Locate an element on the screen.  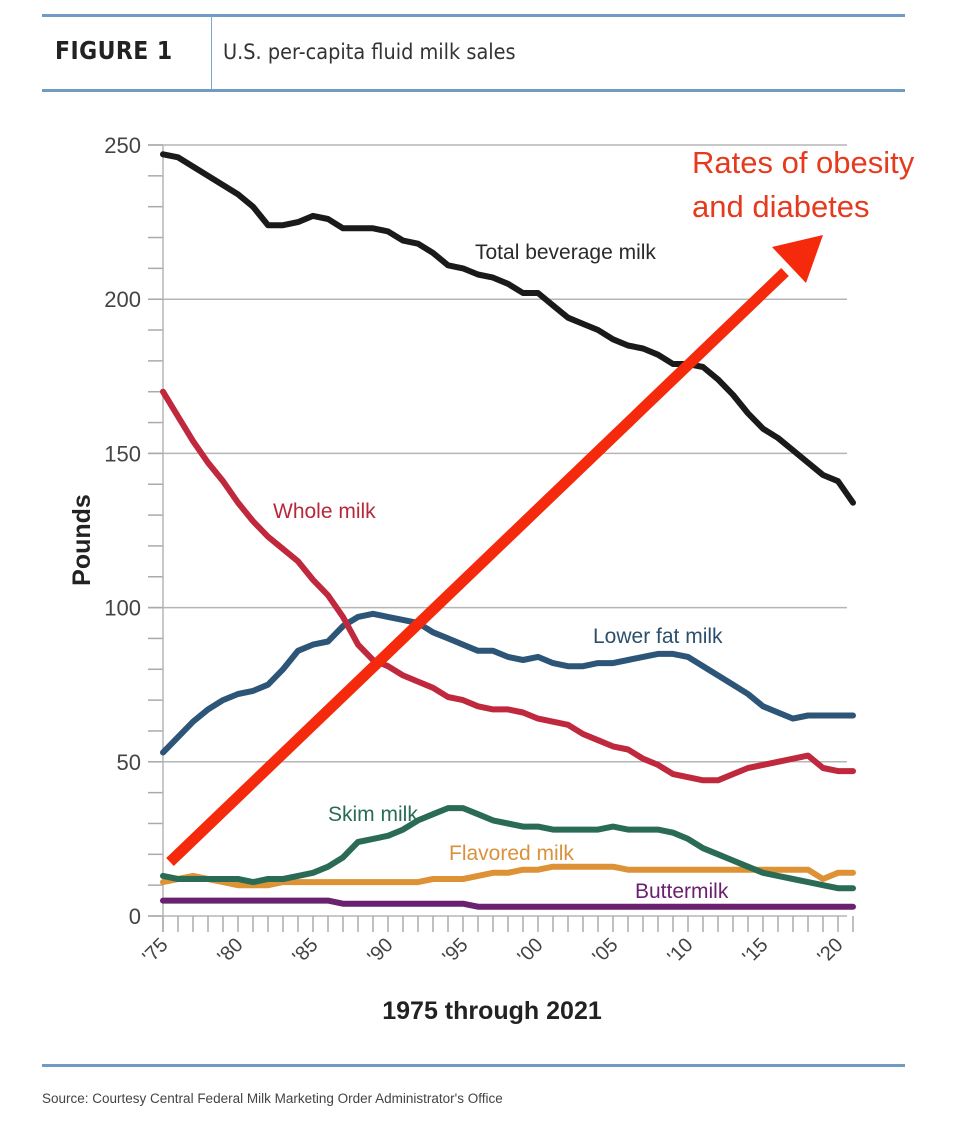
y-tick-label: 100 is located at coordinates (122, 608).